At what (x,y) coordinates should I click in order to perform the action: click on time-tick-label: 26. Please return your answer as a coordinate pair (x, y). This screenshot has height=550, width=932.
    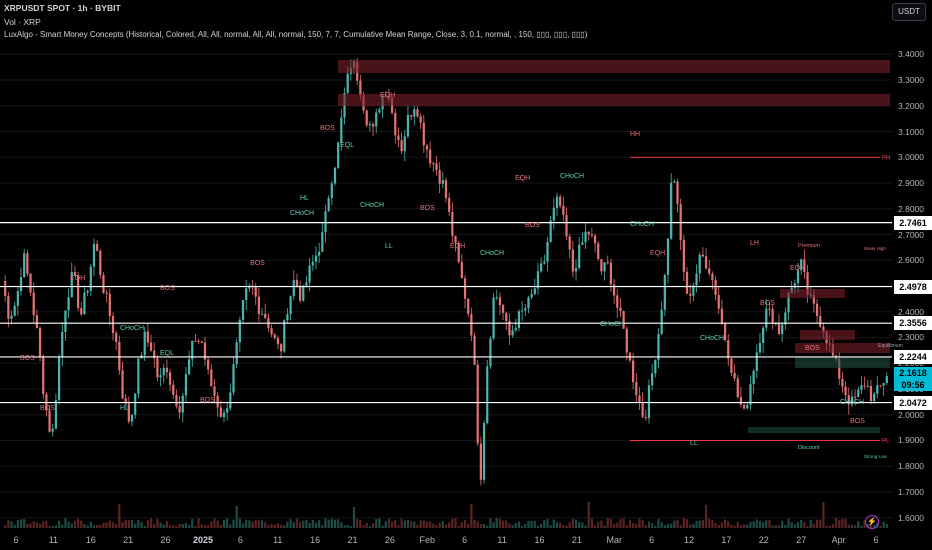
    Looking at the image, I should click on (389, 540).